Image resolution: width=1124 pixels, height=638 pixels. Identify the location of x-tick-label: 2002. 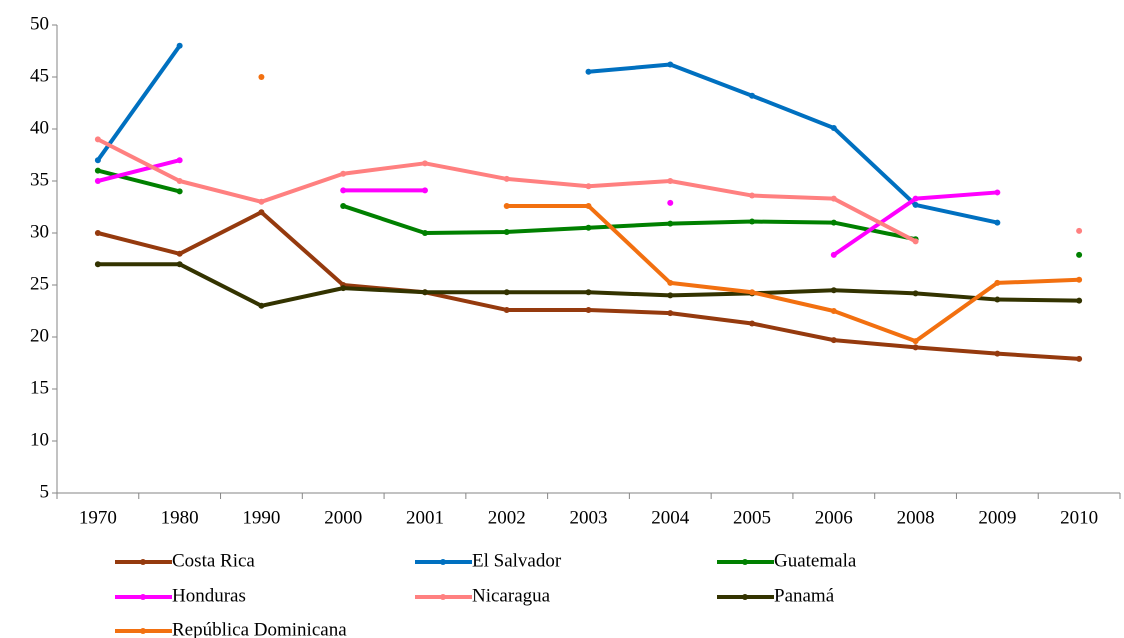
(507, 517).